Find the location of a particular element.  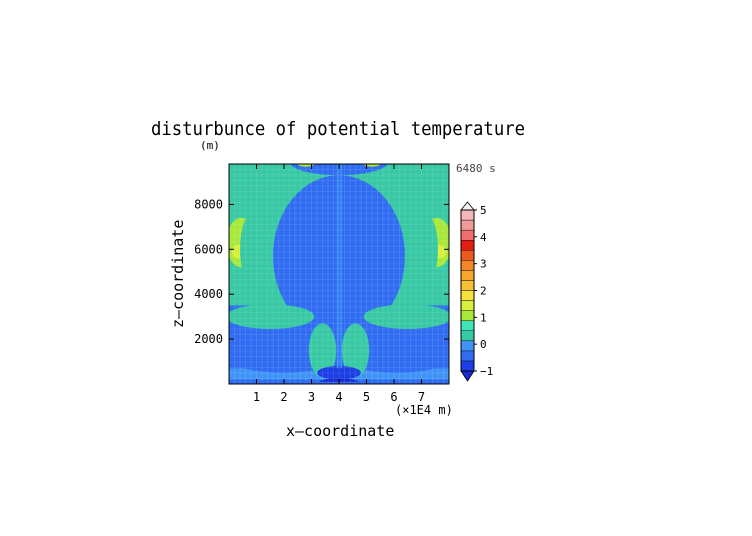

colorbar-tick-label: 0 is located at coordinates (483, 344).